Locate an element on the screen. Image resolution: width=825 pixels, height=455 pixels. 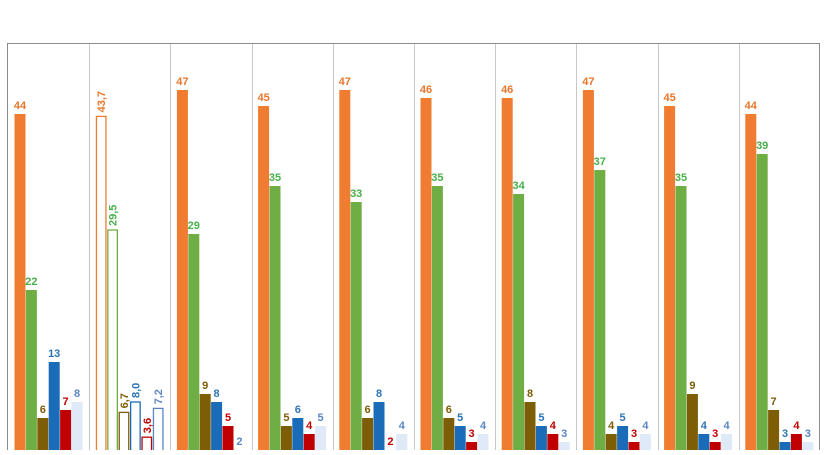
data-label: 39 is located at coordinates (762, 146).